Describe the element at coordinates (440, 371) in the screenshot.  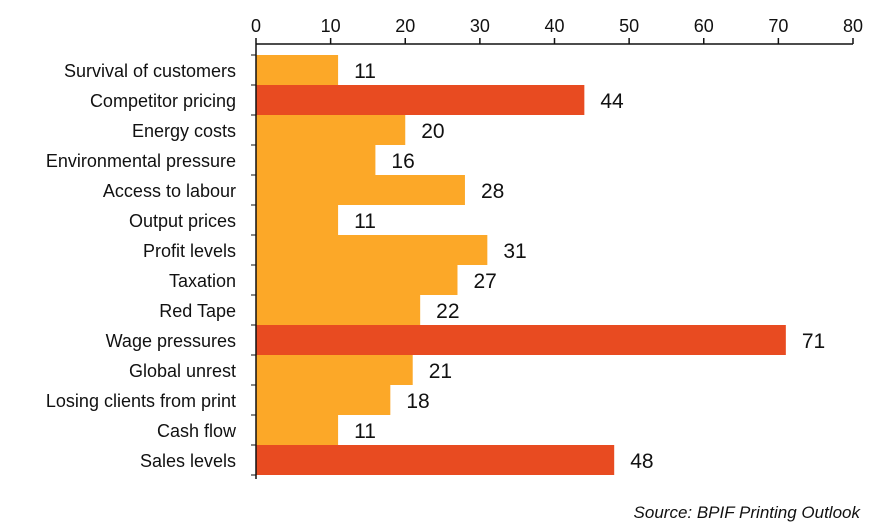
I see `value-label: 21` at that location.